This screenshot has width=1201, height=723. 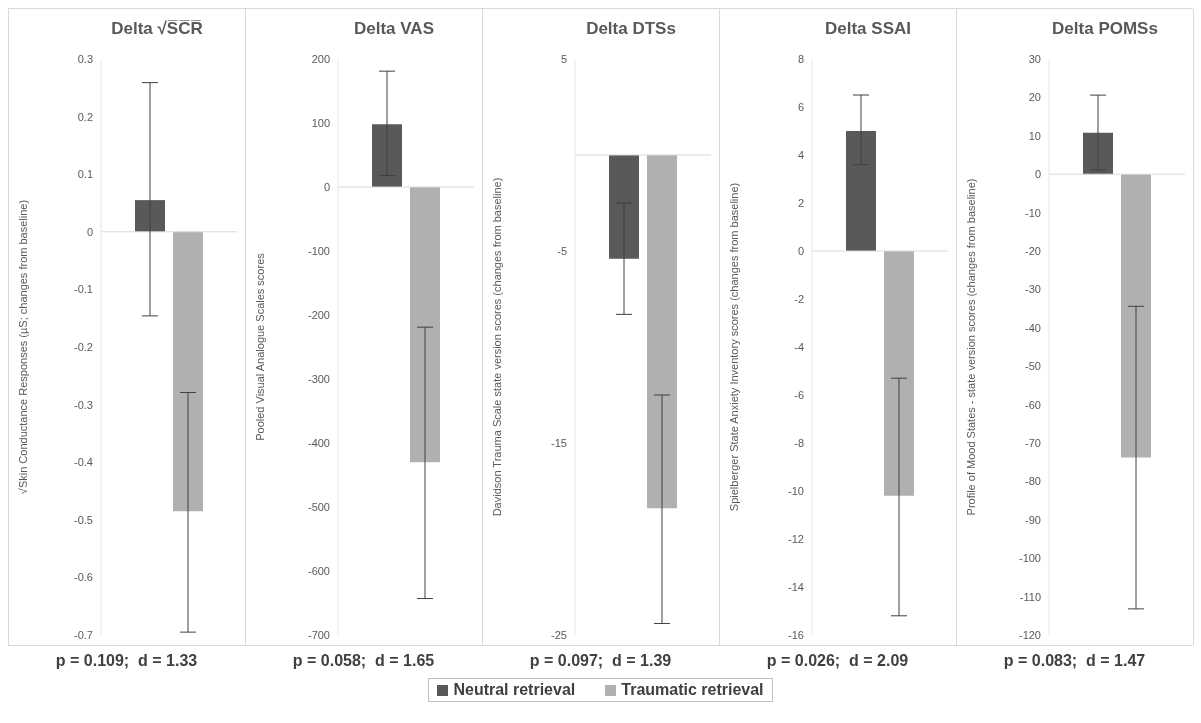 I want to click on y-tick-label: -0.1, so click(x=83, y=289).